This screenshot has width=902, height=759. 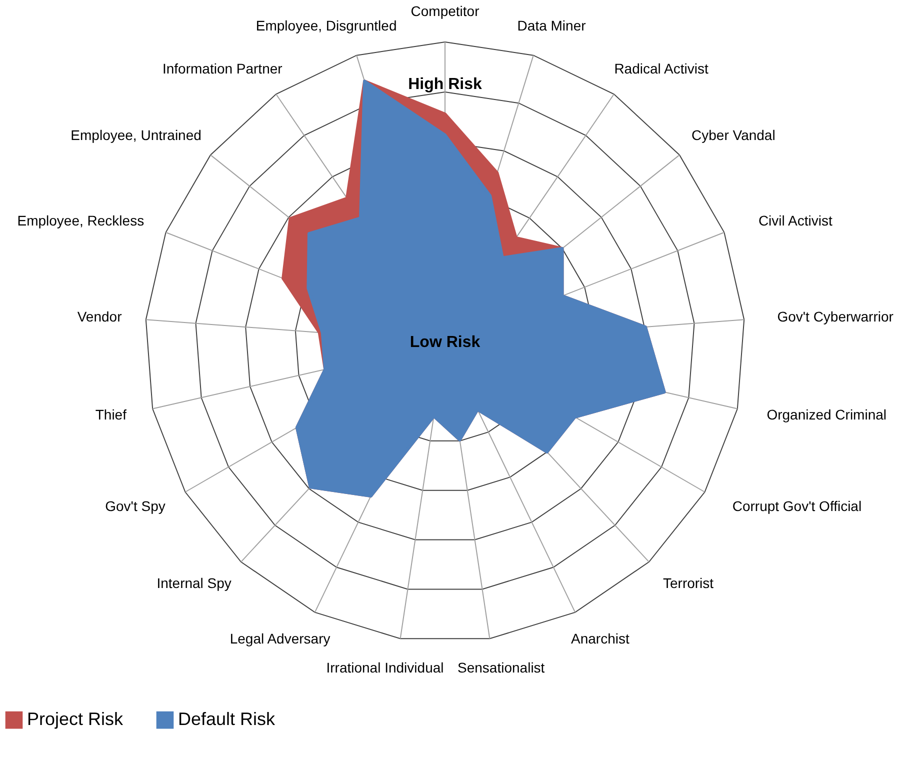 I want to click on legend-label: Default Risk, so click(x=227, y=719).